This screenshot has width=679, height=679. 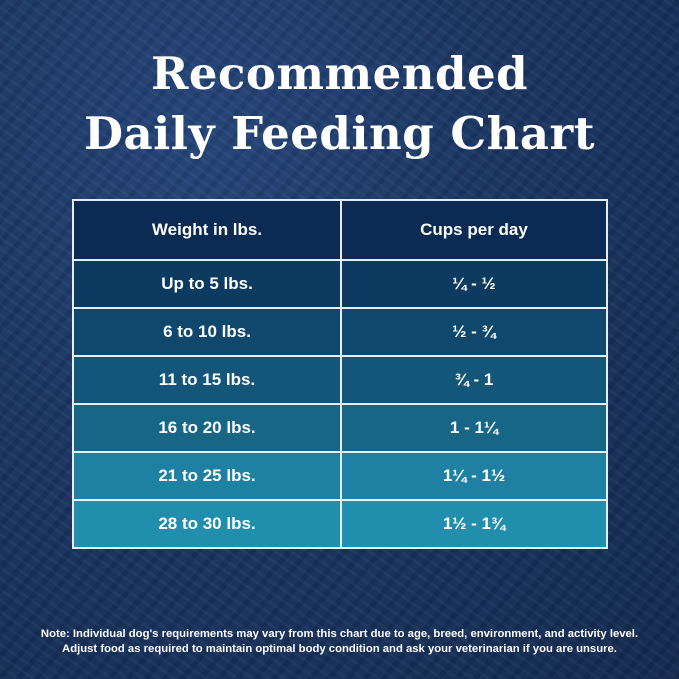 What do you see at coordinates (474, 380) in the screenshot?
I see `cups-cell: ¾ - 1` at bounding box center [474, 380].